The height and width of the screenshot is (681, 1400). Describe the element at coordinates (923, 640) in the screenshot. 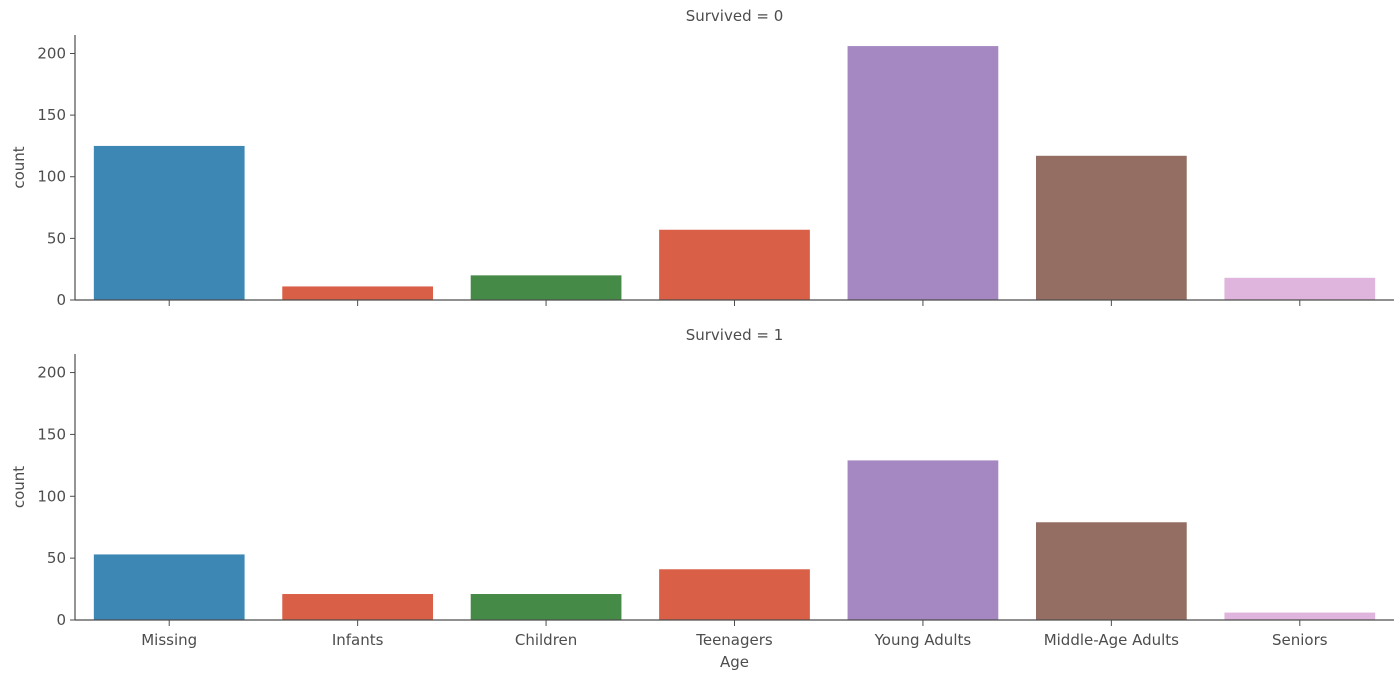

I see `x-tick-label: Young Adults` at that location.